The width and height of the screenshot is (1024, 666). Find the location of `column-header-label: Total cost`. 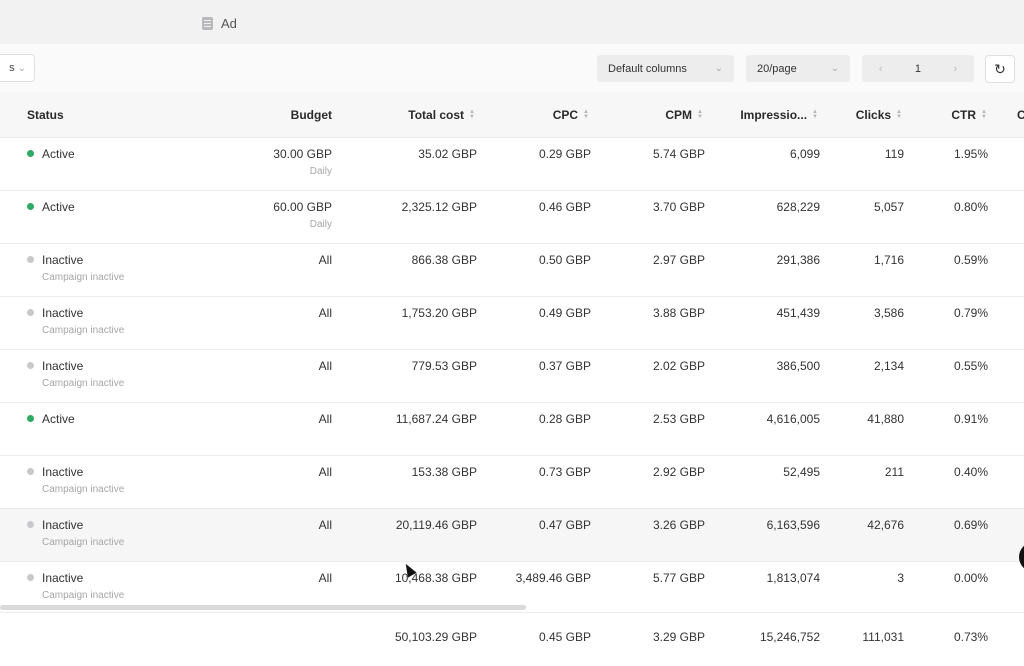

column-header-label: Total cost is located at coordinates (436, 115).